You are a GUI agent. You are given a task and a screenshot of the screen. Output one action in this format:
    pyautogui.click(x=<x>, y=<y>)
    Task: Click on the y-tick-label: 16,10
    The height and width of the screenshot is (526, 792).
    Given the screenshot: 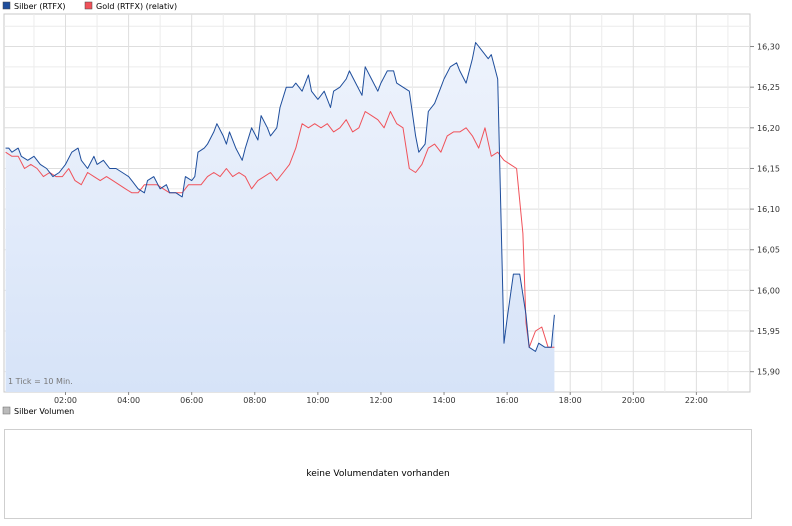 What is the action you would take?
    pyautogui.click(x=768, y=209)
    